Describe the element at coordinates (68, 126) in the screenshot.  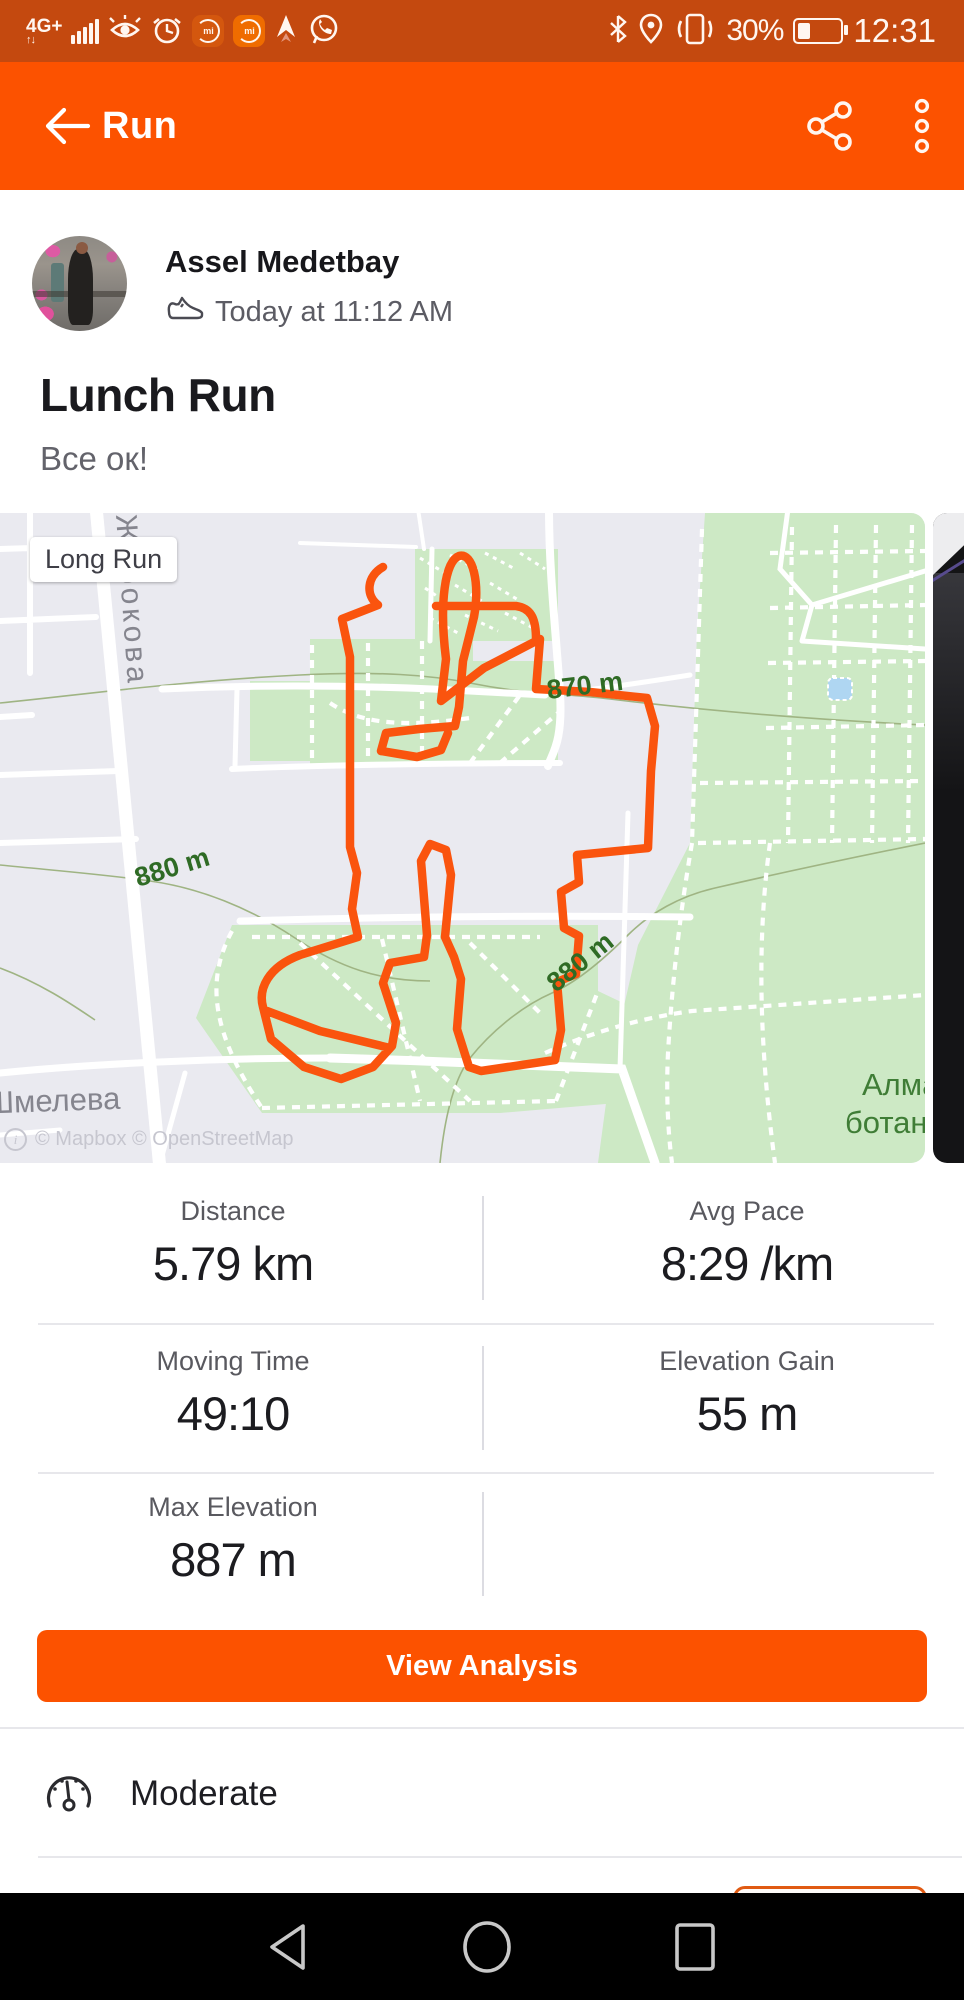
I see `back-button` at that location.